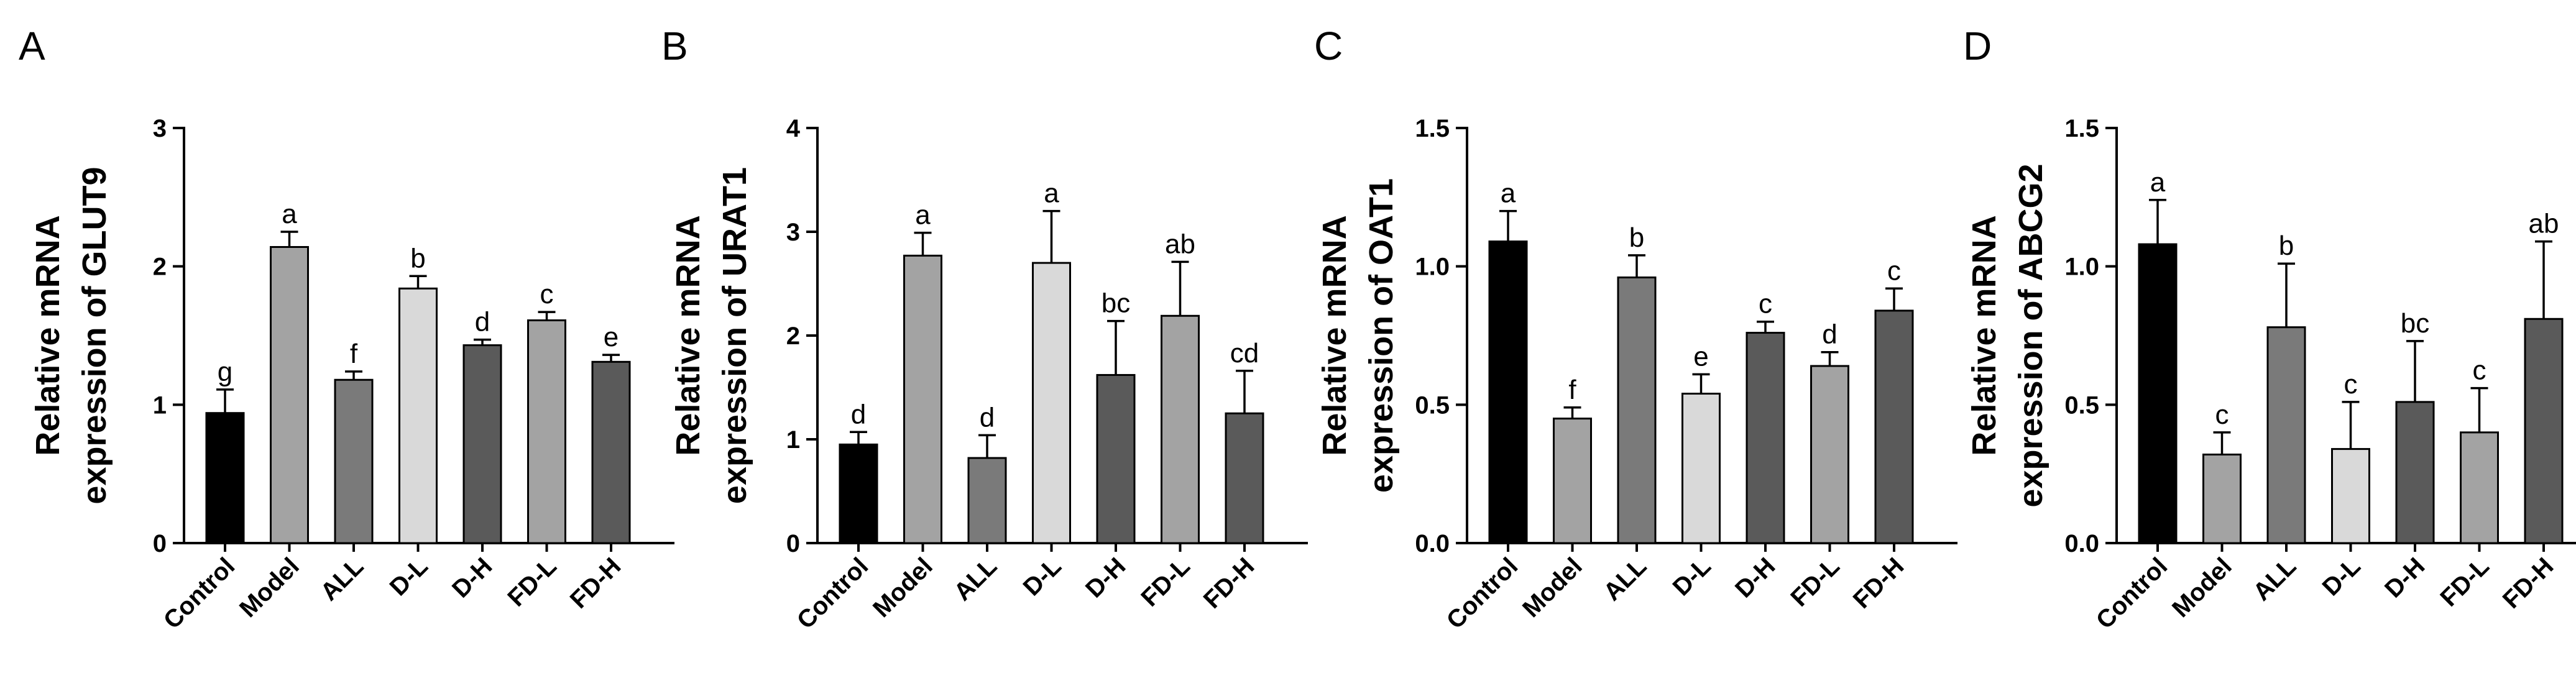 This screenshot has height=686, width=2576. Describe the element at coordinates (32, 46) in the screenshot. I see `panel-letter: A` at that location.